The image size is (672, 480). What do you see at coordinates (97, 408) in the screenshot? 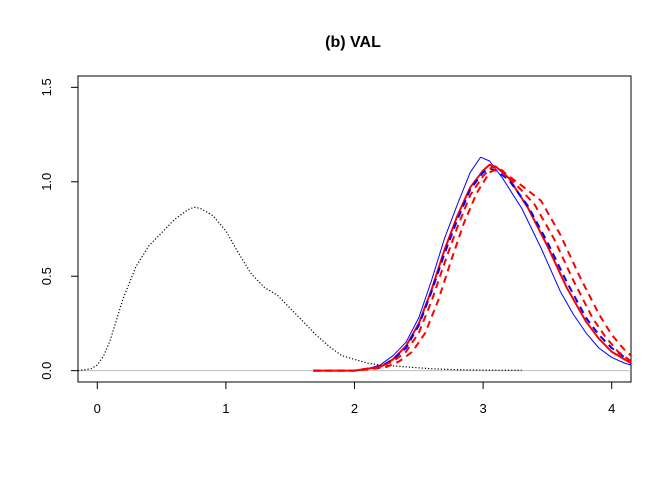
I see `x-tick-label: 0` at bounding box center [97, 408].